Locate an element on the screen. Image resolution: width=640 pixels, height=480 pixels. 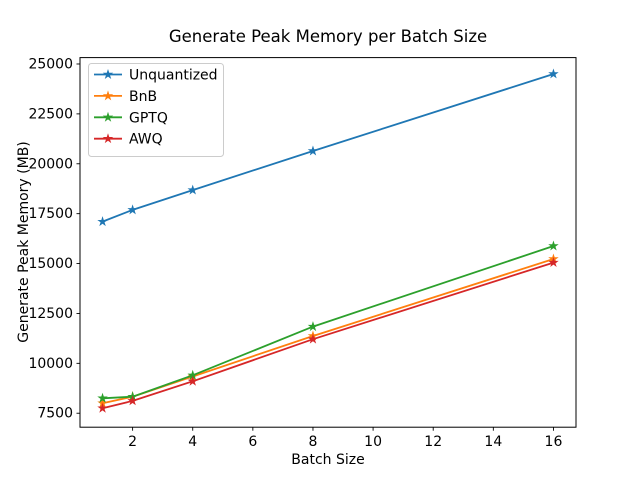
data-point-unquantized-x16 is located at coordinates (553, 73).